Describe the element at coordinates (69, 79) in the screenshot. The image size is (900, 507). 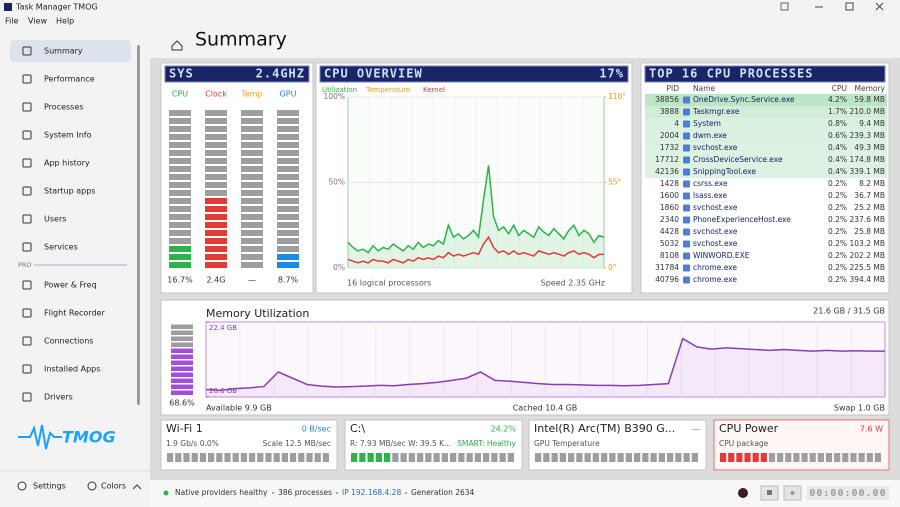
I see `nav-item: Performance` at that location.